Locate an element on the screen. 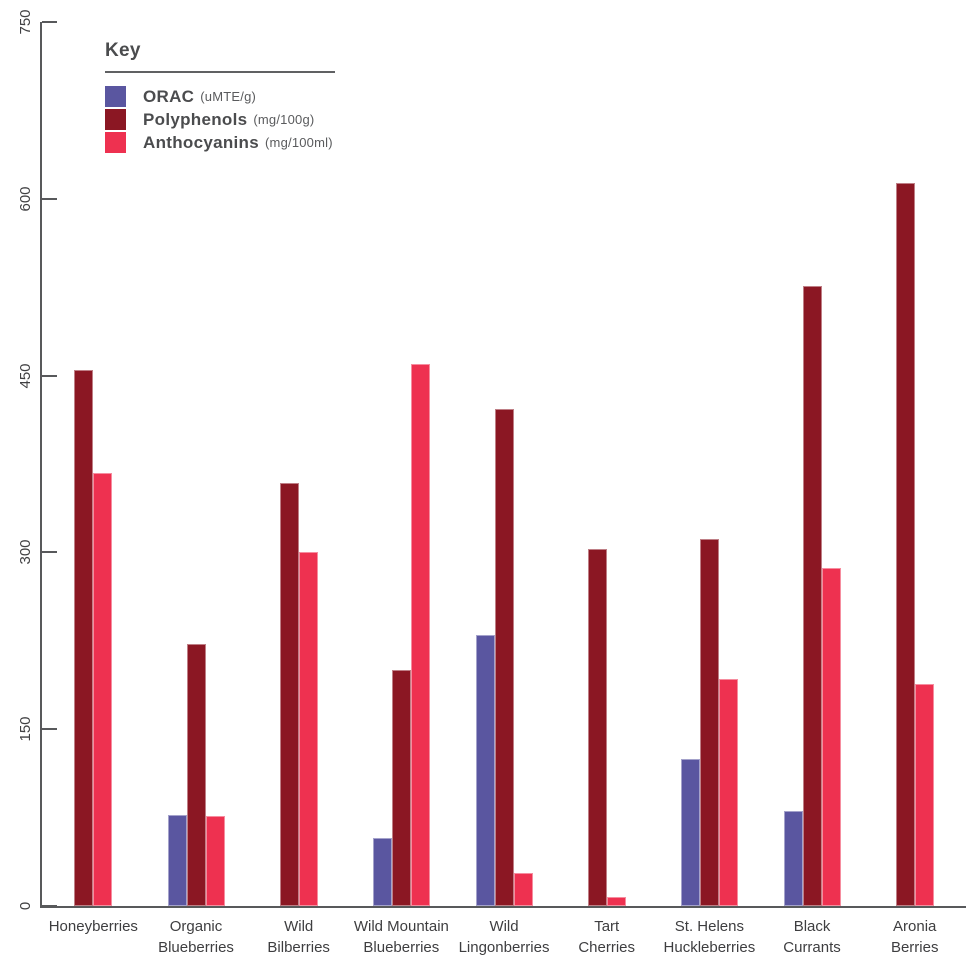 The width and height of the screenshot is (971, 971). y-tick-label-150: 150 is located at coordinates (25, 729).